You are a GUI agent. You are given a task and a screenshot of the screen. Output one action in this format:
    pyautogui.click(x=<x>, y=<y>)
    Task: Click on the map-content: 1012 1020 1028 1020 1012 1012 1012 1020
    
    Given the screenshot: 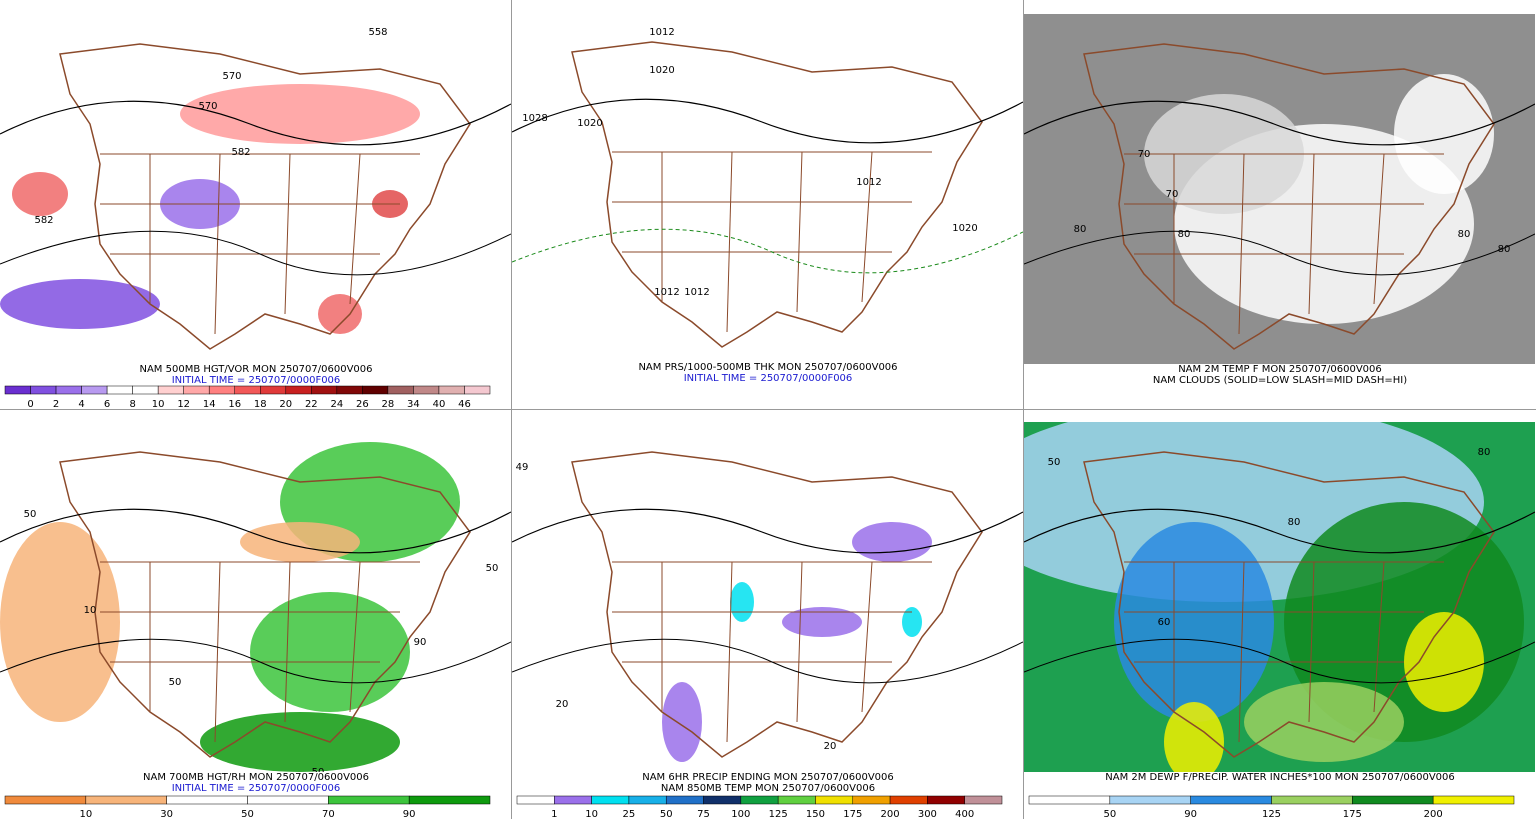 What is the action you would take?
    pyautogui.click(x=767, y=187)
    